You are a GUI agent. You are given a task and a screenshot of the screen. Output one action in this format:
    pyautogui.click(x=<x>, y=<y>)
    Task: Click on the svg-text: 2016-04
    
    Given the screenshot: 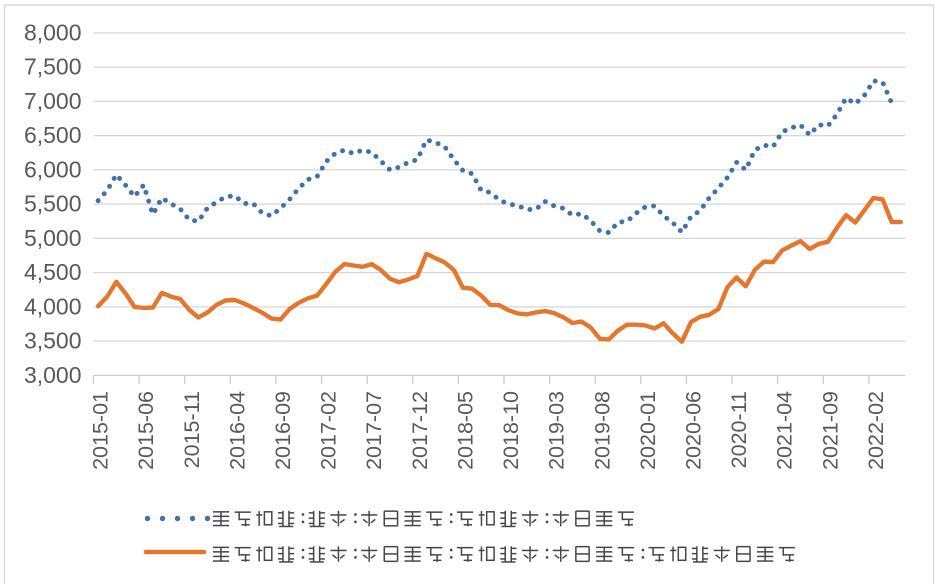 What is the action you would take?
    pyautogui.click(x=237, y=430)
    